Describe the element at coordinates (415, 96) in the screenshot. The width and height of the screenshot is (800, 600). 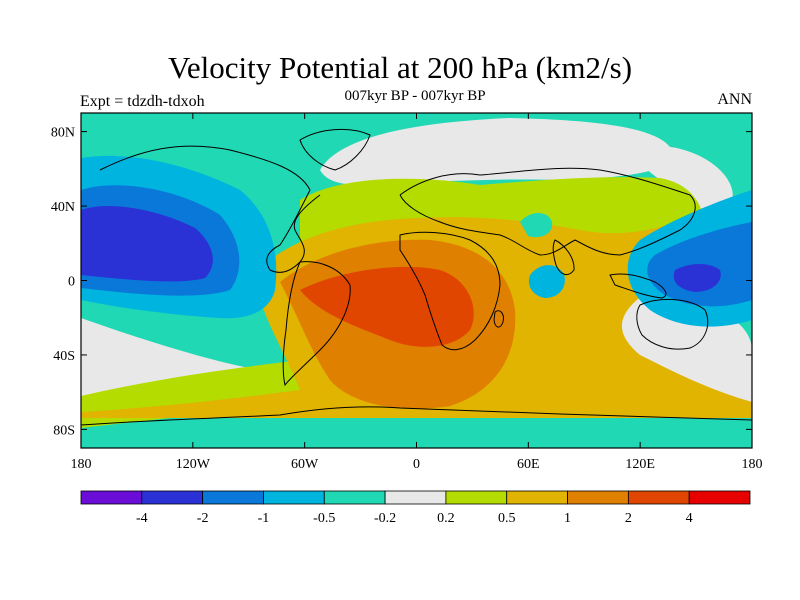
I see `map-subtitle: 007kyr BP - 007kyr BP` at that location.